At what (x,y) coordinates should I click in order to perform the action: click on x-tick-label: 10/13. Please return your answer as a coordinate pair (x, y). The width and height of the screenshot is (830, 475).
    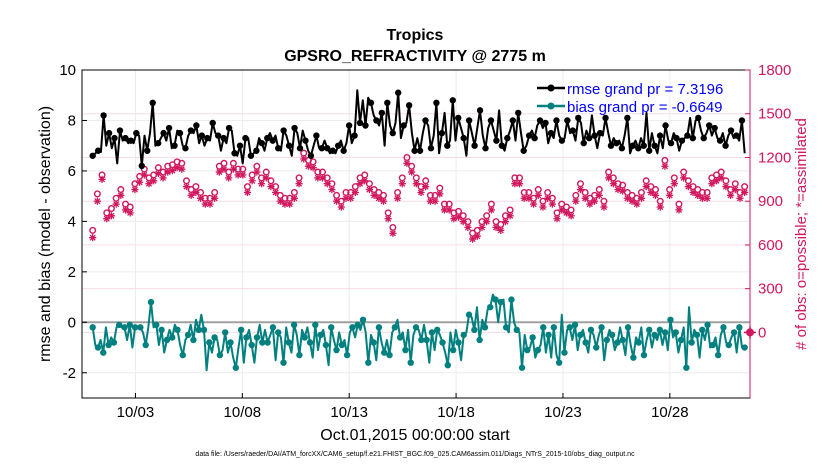
    Looking at the image, I should click on (349, 412).